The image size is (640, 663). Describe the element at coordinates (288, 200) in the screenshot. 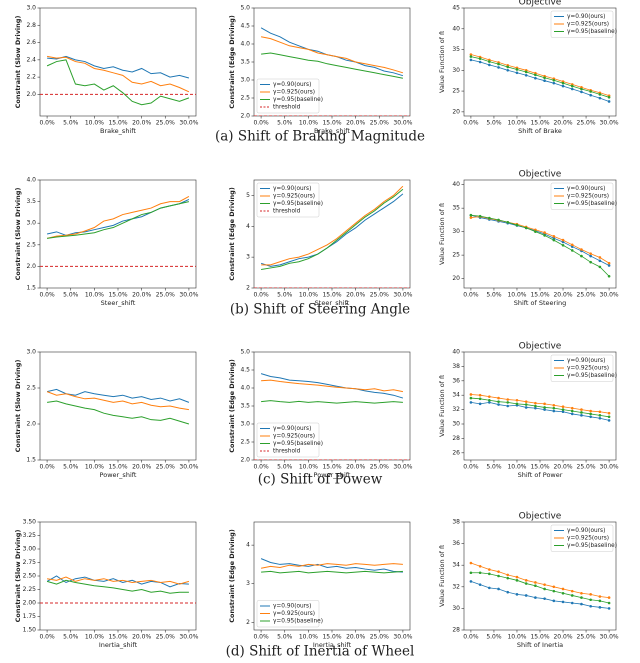

I see `legend-box` at that location.